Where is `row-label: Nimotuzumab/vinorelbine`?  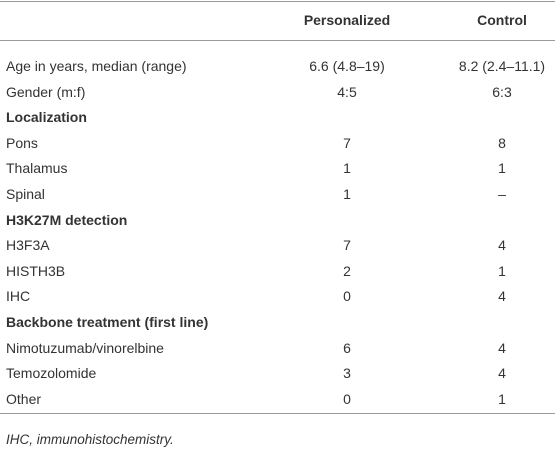 row-label: Nimotuzumab/vinorelbine is located at coordinates (85, 347).